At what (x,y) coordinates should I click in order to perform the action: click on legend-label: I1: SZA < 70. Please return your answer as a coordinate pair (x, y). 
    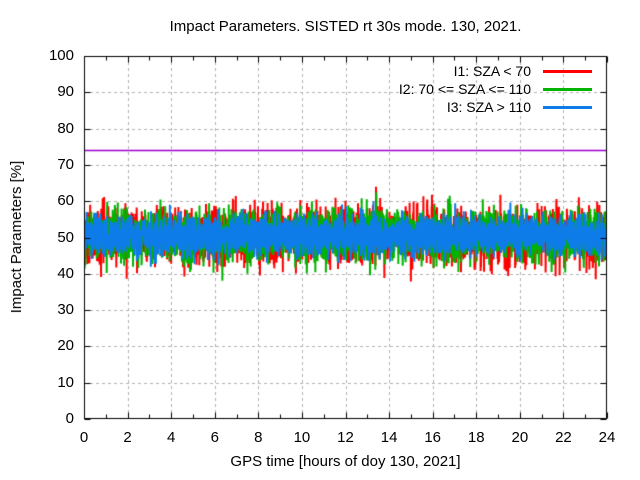
    Looking at the image, I should click on (492, 71).